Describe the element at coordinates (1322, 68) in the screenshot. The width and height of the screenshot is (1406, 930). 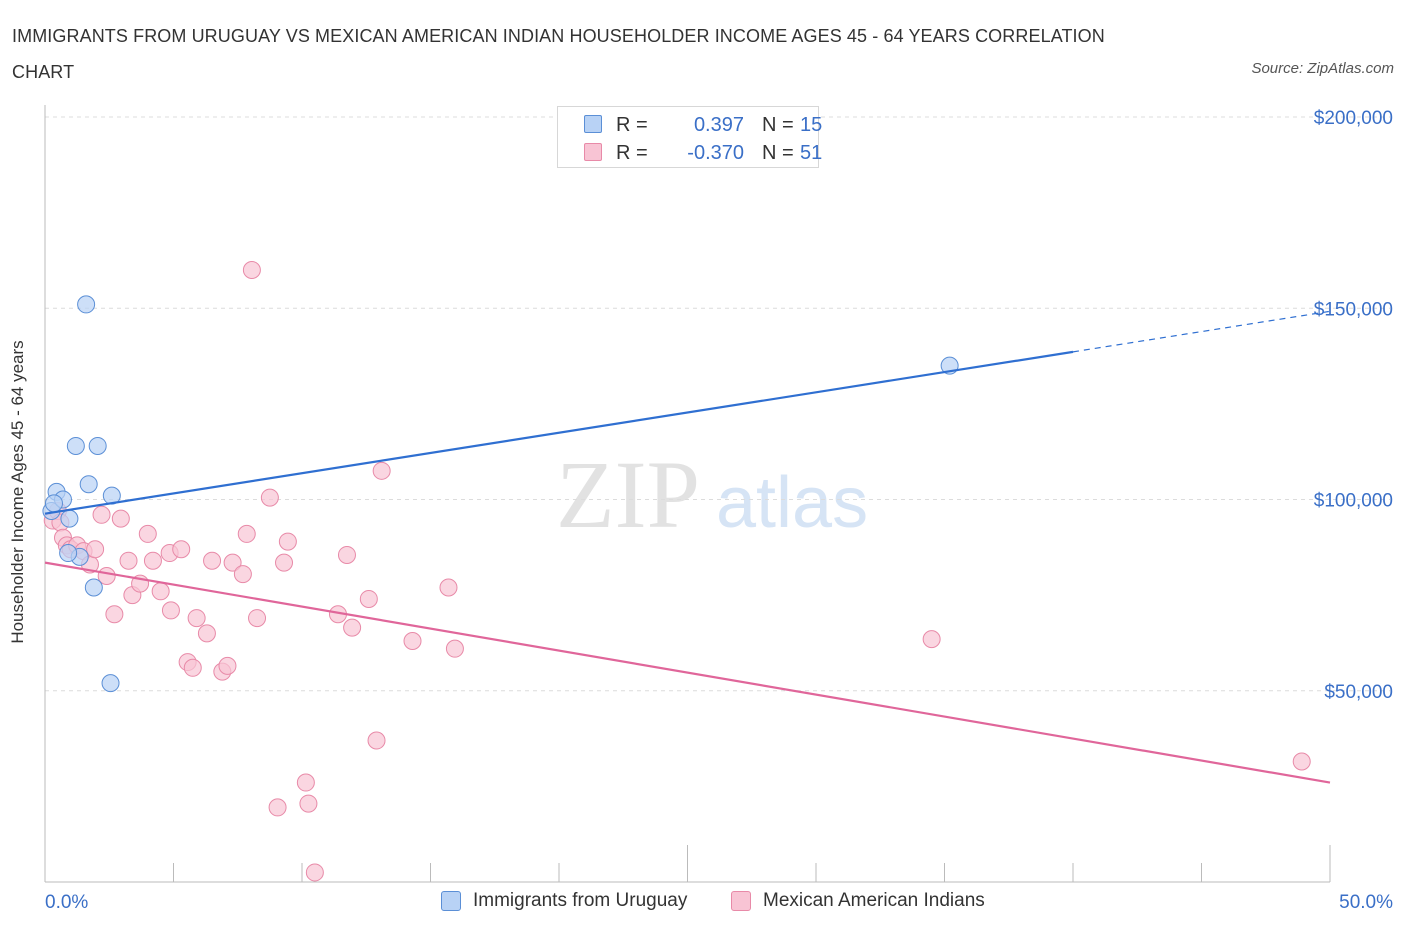
I see `source-note: Source: ZipAtlas.com` at that location.